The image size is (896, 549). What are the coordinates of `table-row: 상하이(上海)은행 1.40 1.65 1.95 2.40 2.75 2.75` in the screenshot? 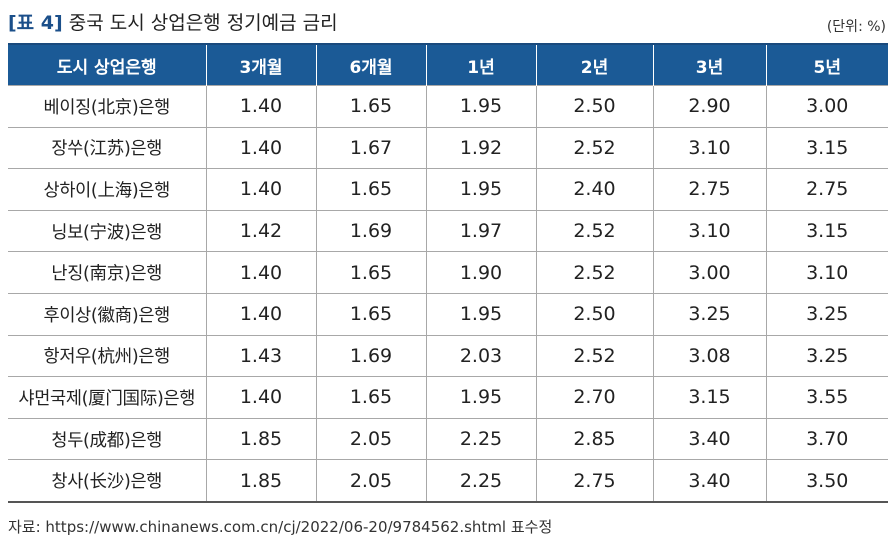 It's located at (448, 189).